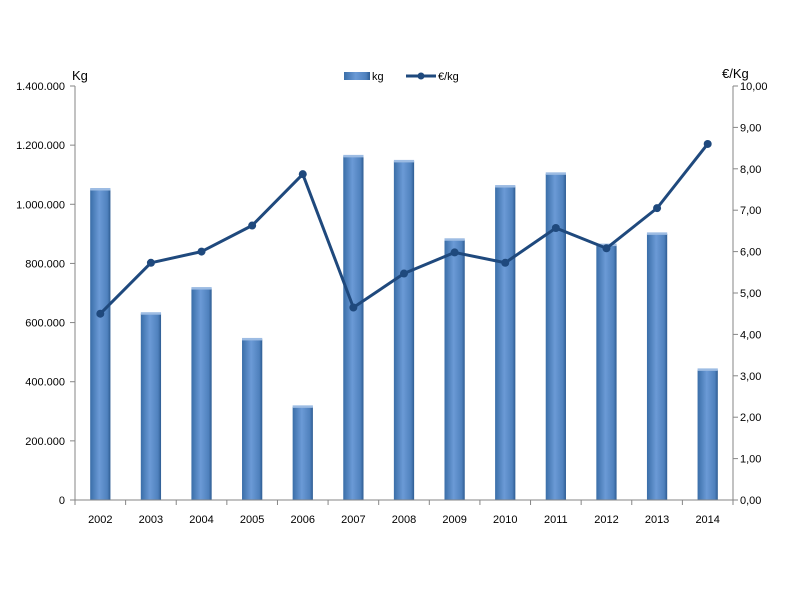  Describe the element at coordinates (201, 520) in the screenshot. I see `x-axis-tick-label: 2004` at that location.